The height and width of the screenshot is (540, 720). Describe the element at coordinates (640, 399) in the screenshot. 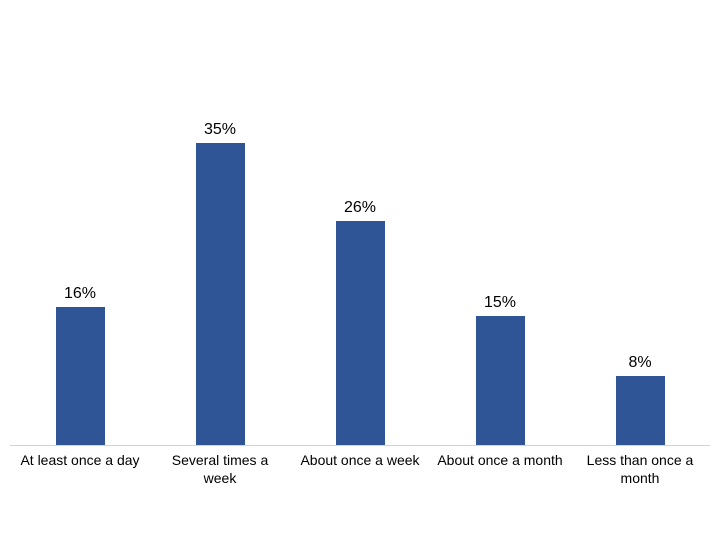

I see `bar: 8%` at that location.